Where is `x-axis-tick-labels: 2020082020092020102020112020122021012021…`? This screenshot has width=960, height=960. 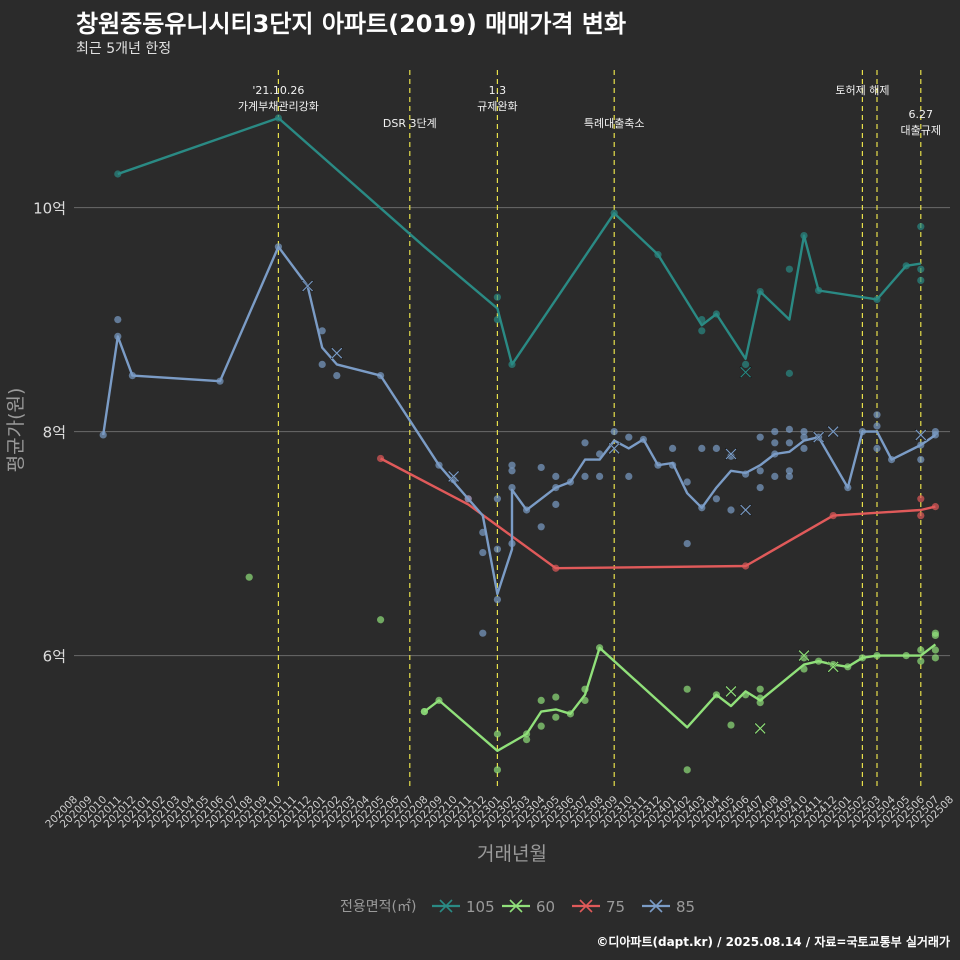
x-axis-tick-labels: 2020082020092020102020112020122021012021… is located at coordinates (499, 811).